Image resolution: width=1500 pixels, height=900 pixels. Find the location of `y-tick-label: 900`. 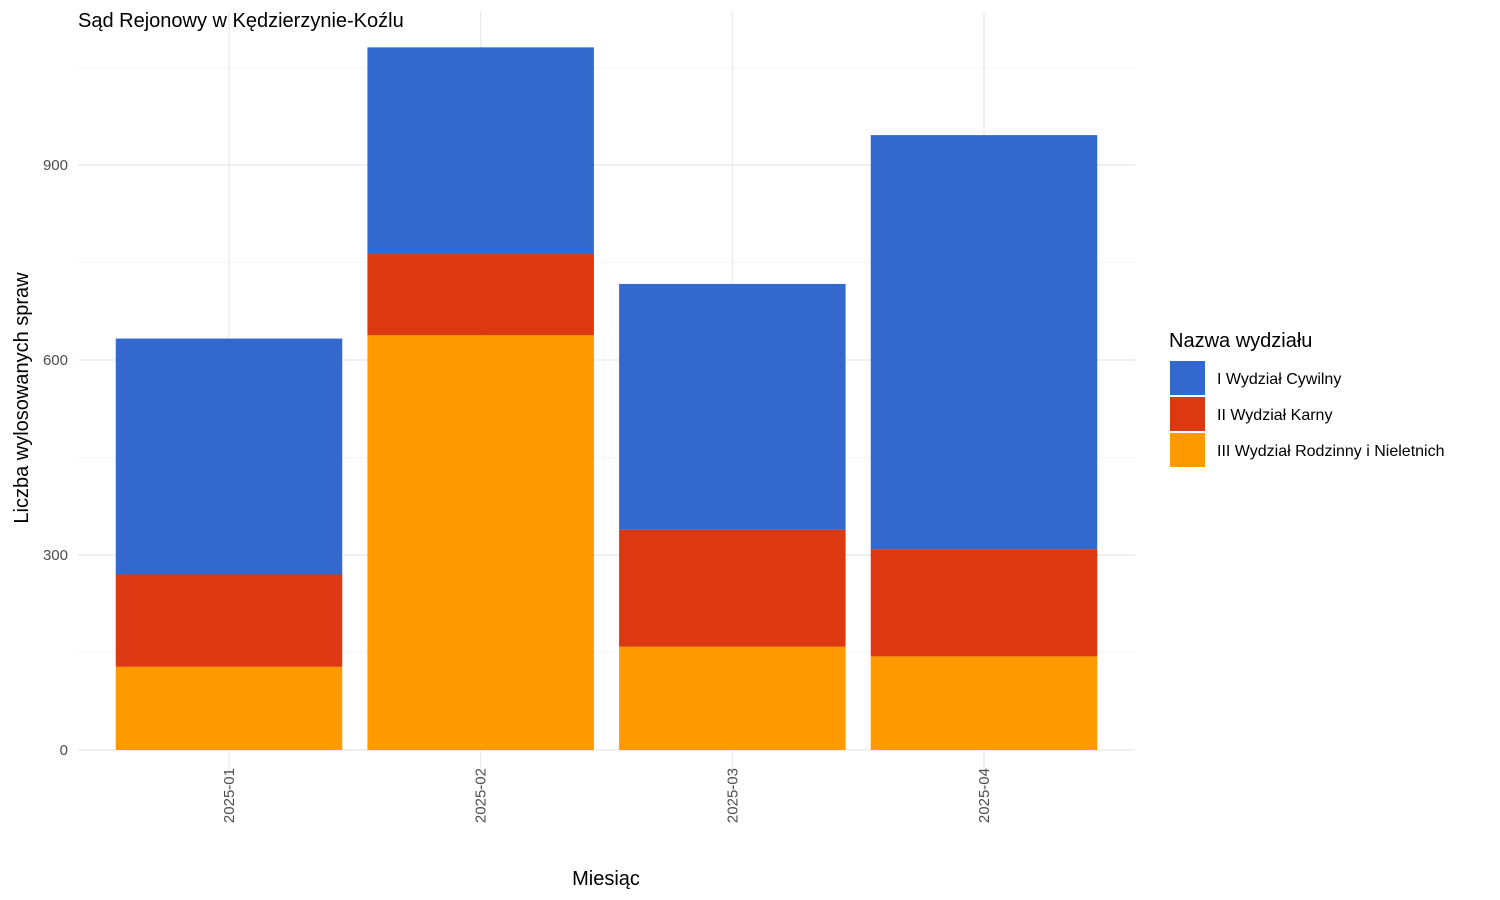

y-tick-label: 900 is located at coordinates (55, 165).